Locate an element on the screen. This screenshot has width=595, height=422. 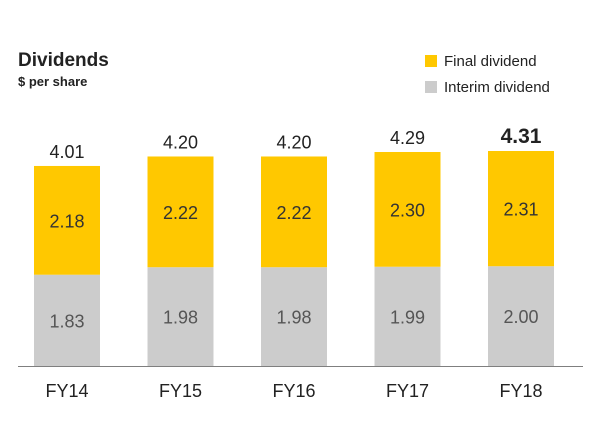
bar-final-fy18 is located at coordinates (521, 209).